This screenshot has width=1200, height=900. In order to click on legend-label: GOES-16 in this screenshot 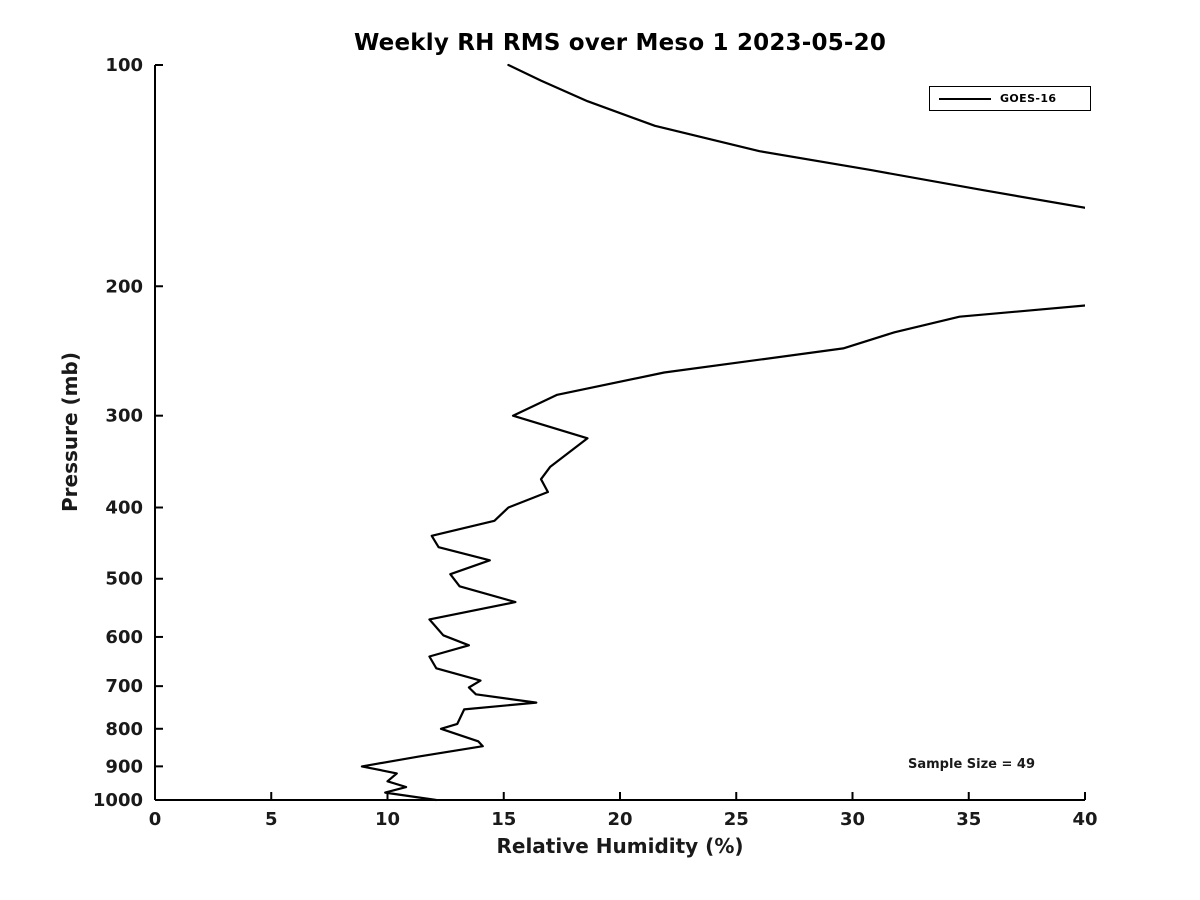, I will do `click(1028, 98)`.